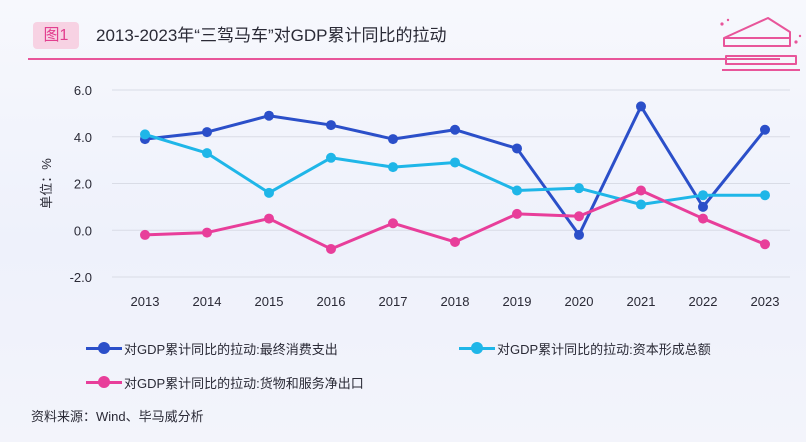  What do you see at coordinates (455, 301) in the screenshot?
I see `x-tick-label: 2018` at bounding box center [455, 301].